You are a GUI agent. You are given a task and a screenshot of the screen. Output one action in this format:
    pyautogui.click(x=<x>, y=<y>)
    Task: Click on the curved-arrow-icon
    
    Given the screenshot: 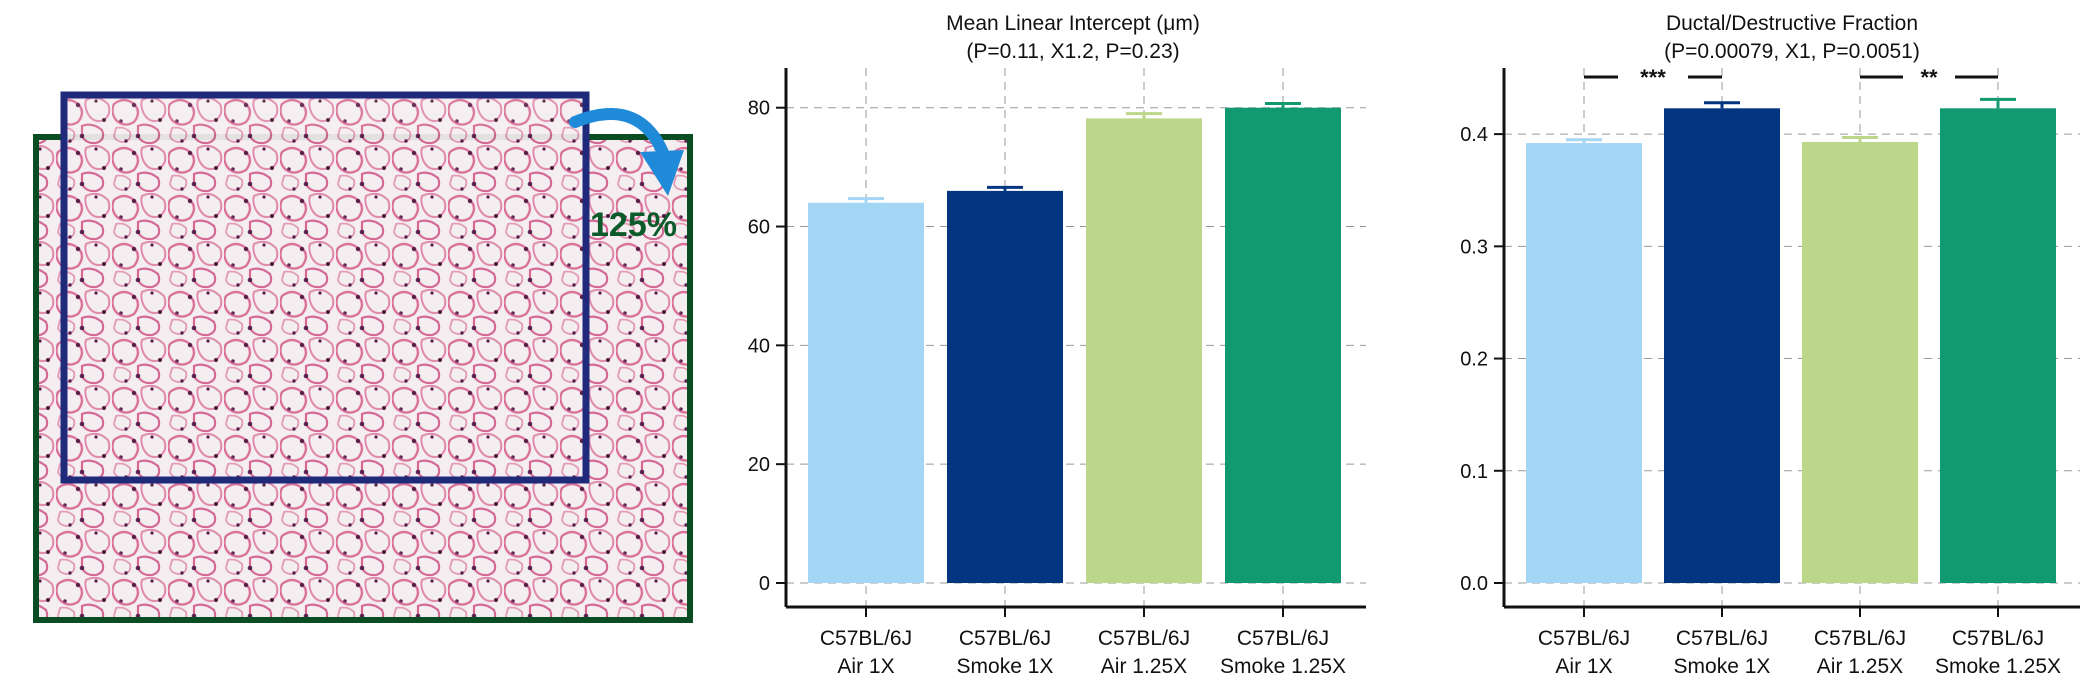 What is the action you would take?
    pyautogui.click(x=619, y=134)
    